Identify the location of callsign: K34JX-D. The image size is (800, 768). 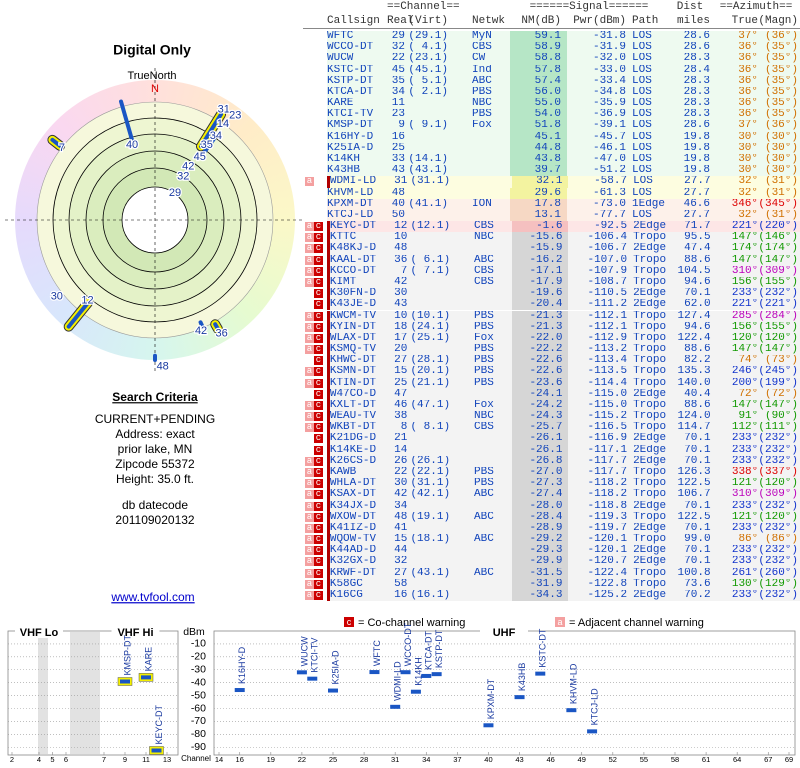
(359, 506).